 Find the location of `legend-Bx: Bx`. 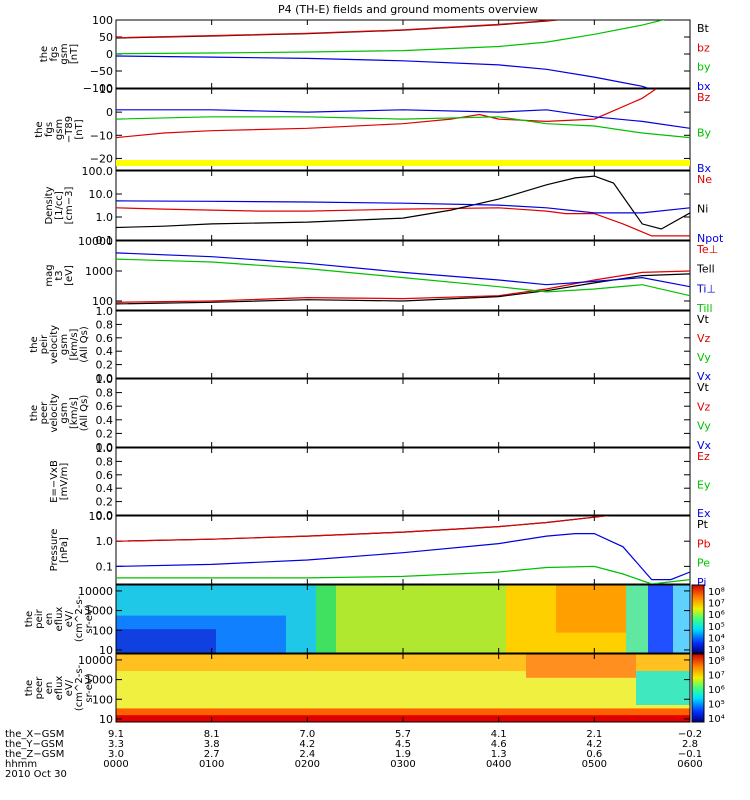

legend-Bx: Bx is located at coordinates (704, 168).